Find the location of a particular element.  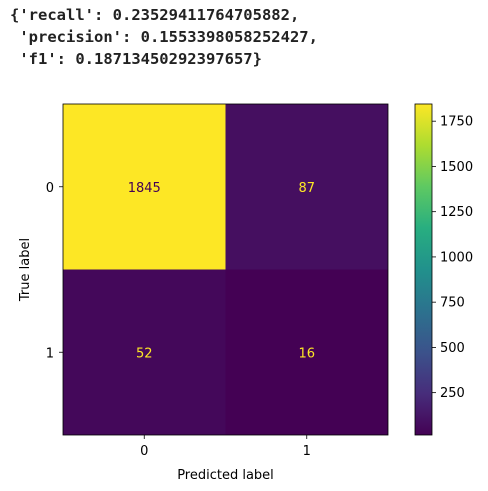

x-axis-label: Predicted label is located at coordinates (225, 475).